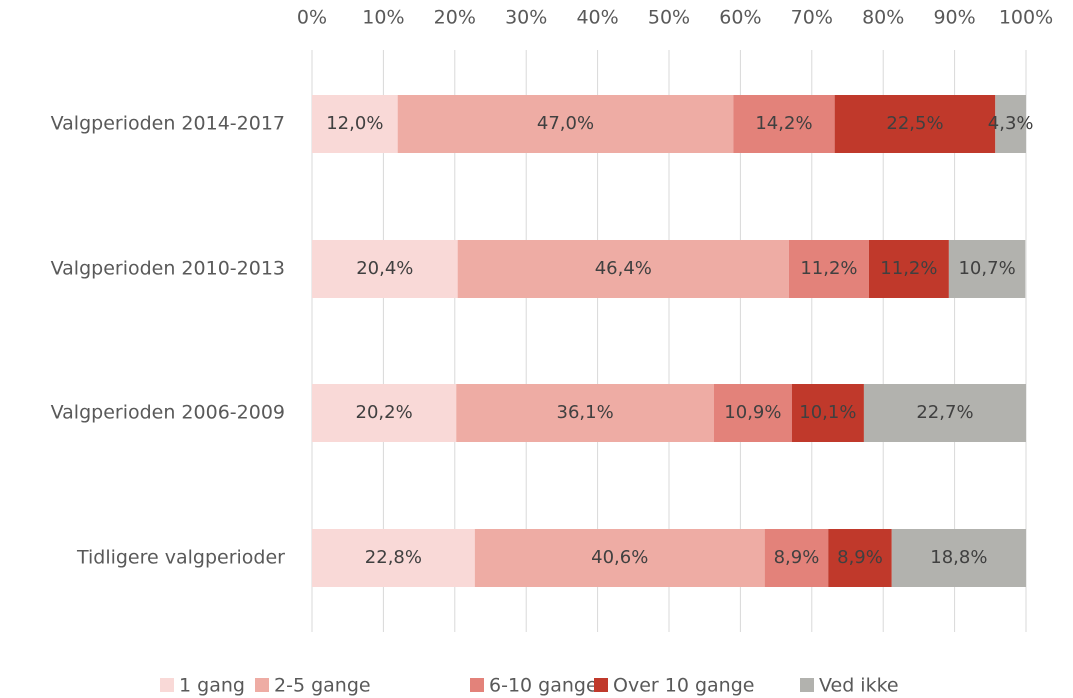  What do you see at coordinates (383, 18) in the screenshot?
I see `x-tick-label: 10%` at bounding box center [383, 18].